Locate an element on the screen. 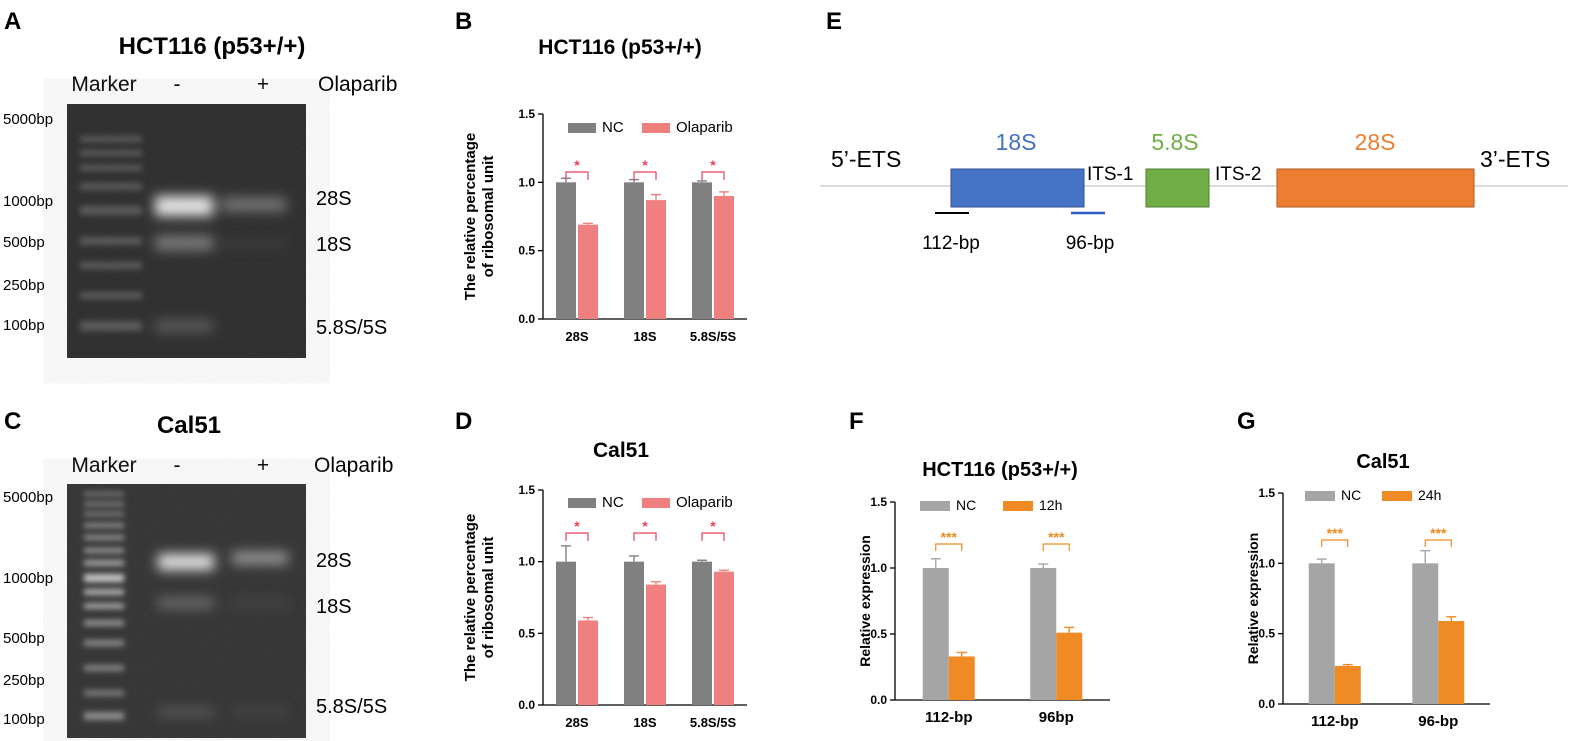 The image size is (1577, 741). gel-a-marker-label: Marker is located at coordinates (103, 84).